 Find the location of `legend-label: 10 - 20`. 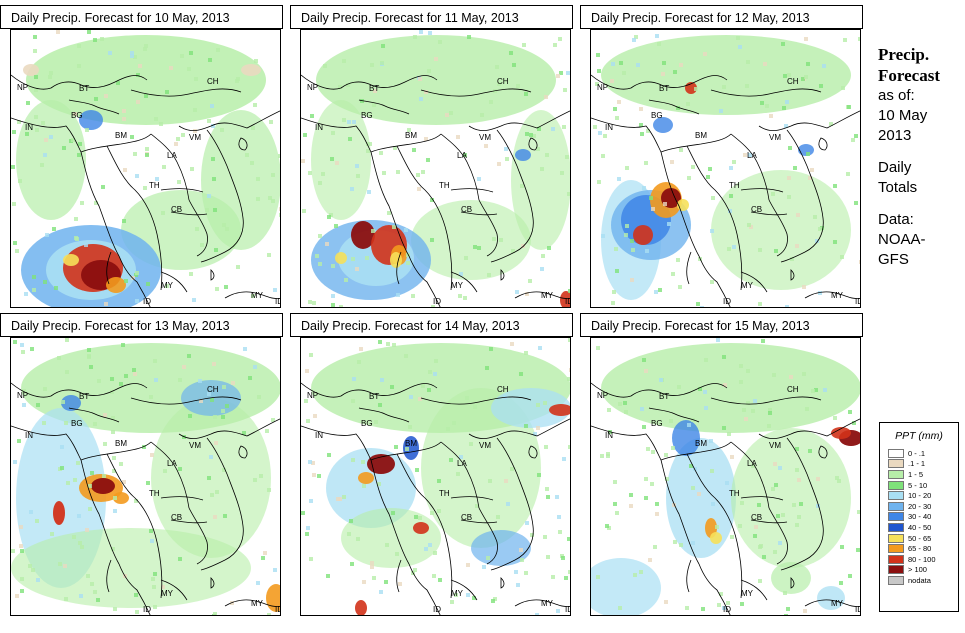

legend-label: 10 - 20 is located at coordinates (920, 496).